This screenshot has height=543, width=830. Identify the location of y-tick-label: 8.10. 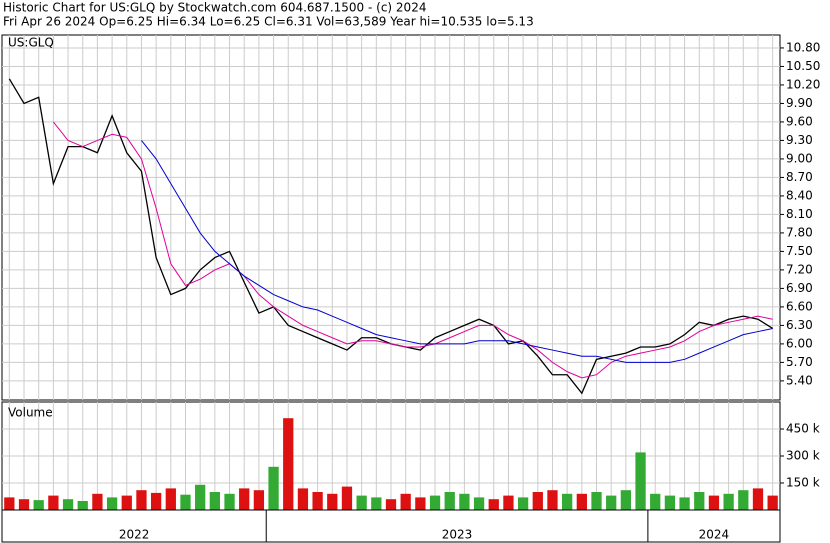
(799, 214).